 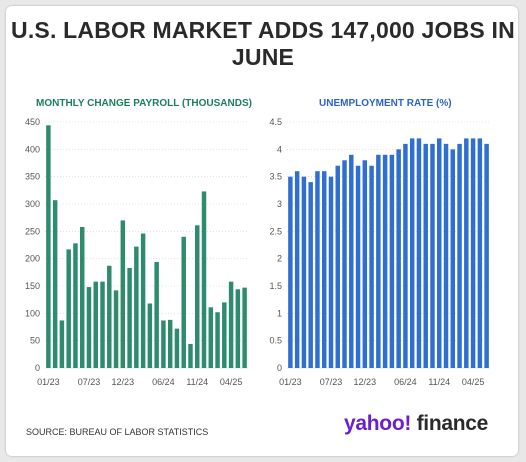 What do you see at coordinates (32, 177) in the screenshot?
I see `payroll-y-tick-label: 350` at bounding box center [32, 177].